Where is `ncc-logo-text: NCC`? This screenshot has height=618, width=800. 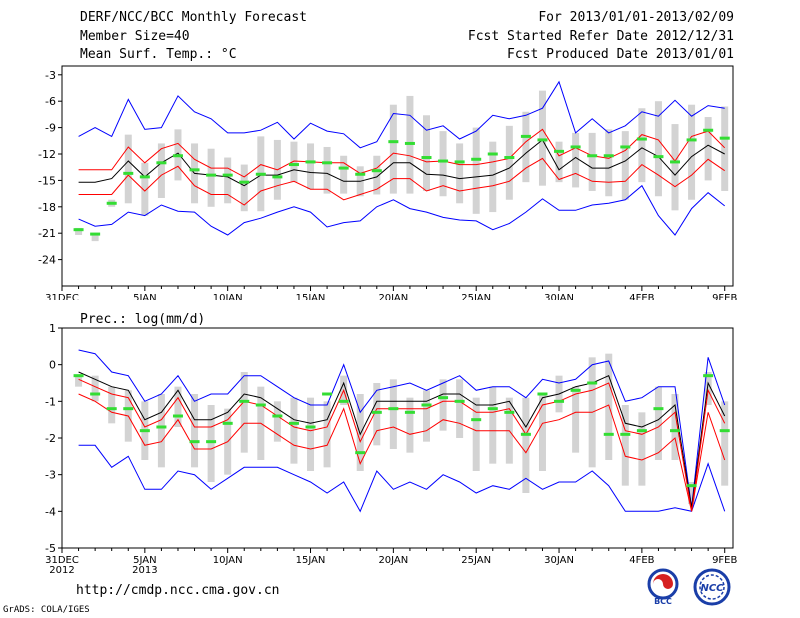 ncc-logo-text: NCC is located at coordinates (712, 588).